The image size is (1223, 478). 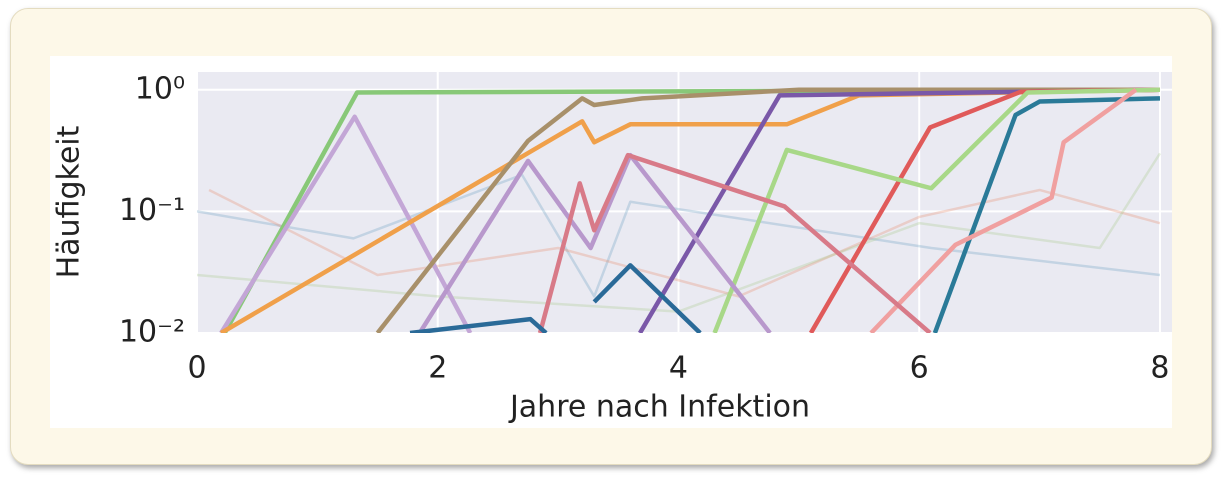 I want to click on x-tick-label: 4, so click(x=678, y=368).